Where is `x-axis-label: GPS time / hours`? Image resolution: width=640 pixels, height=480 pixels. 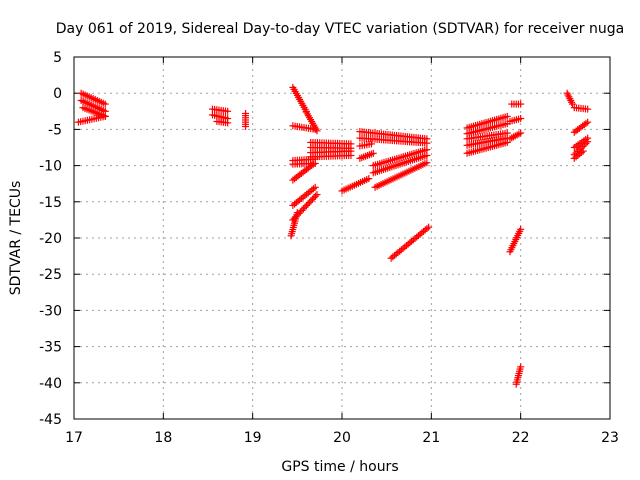 x-axis-label: GPS time / hours is located at coordinates (339, 467).